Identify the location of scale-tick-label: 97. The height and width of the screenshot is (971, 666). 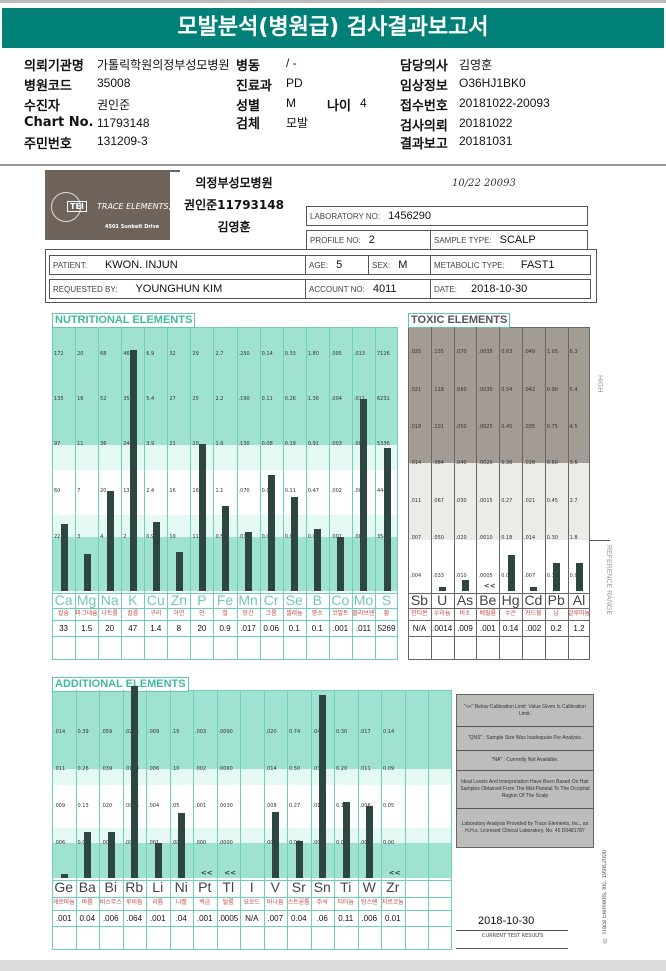
(57, 444).